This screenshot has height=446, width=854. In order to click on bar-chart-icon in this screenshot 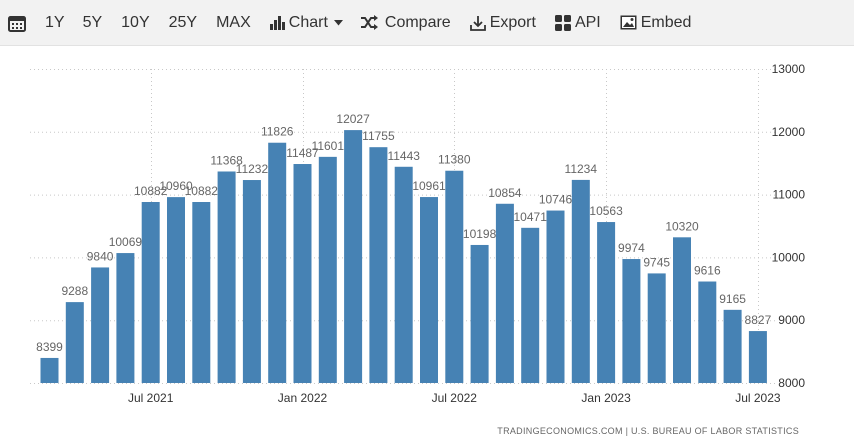, I will do `click(277, 22)`.